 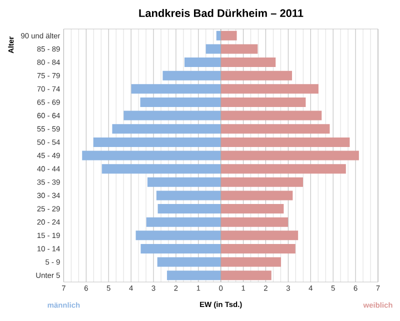 What do you see at coordinates (221, 13) in the screenshot?
I see `chart-title: Landkreis Bad Dürkheim – 2011` at bounding box center [221, 13].